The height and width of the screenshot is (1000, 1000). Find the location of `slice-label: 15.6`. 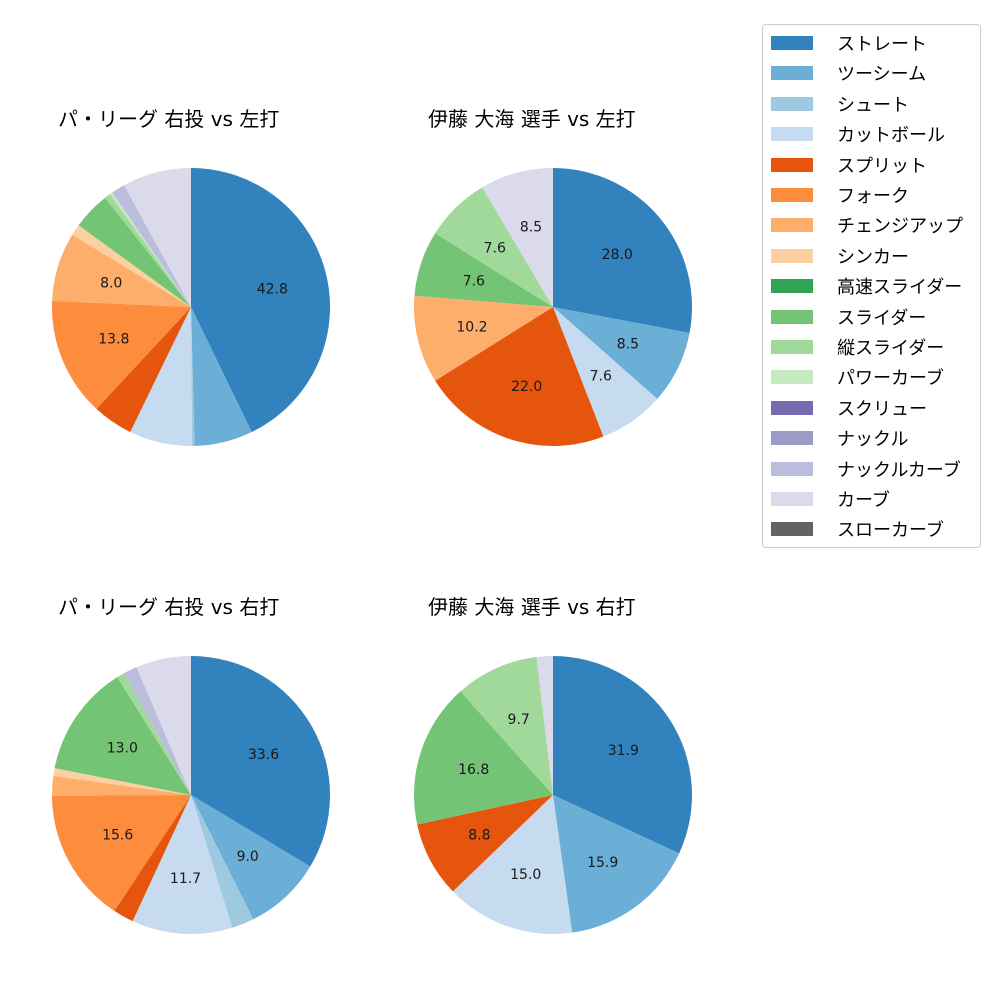

slice-label: 15.6 is located at coordinates (117, 836).